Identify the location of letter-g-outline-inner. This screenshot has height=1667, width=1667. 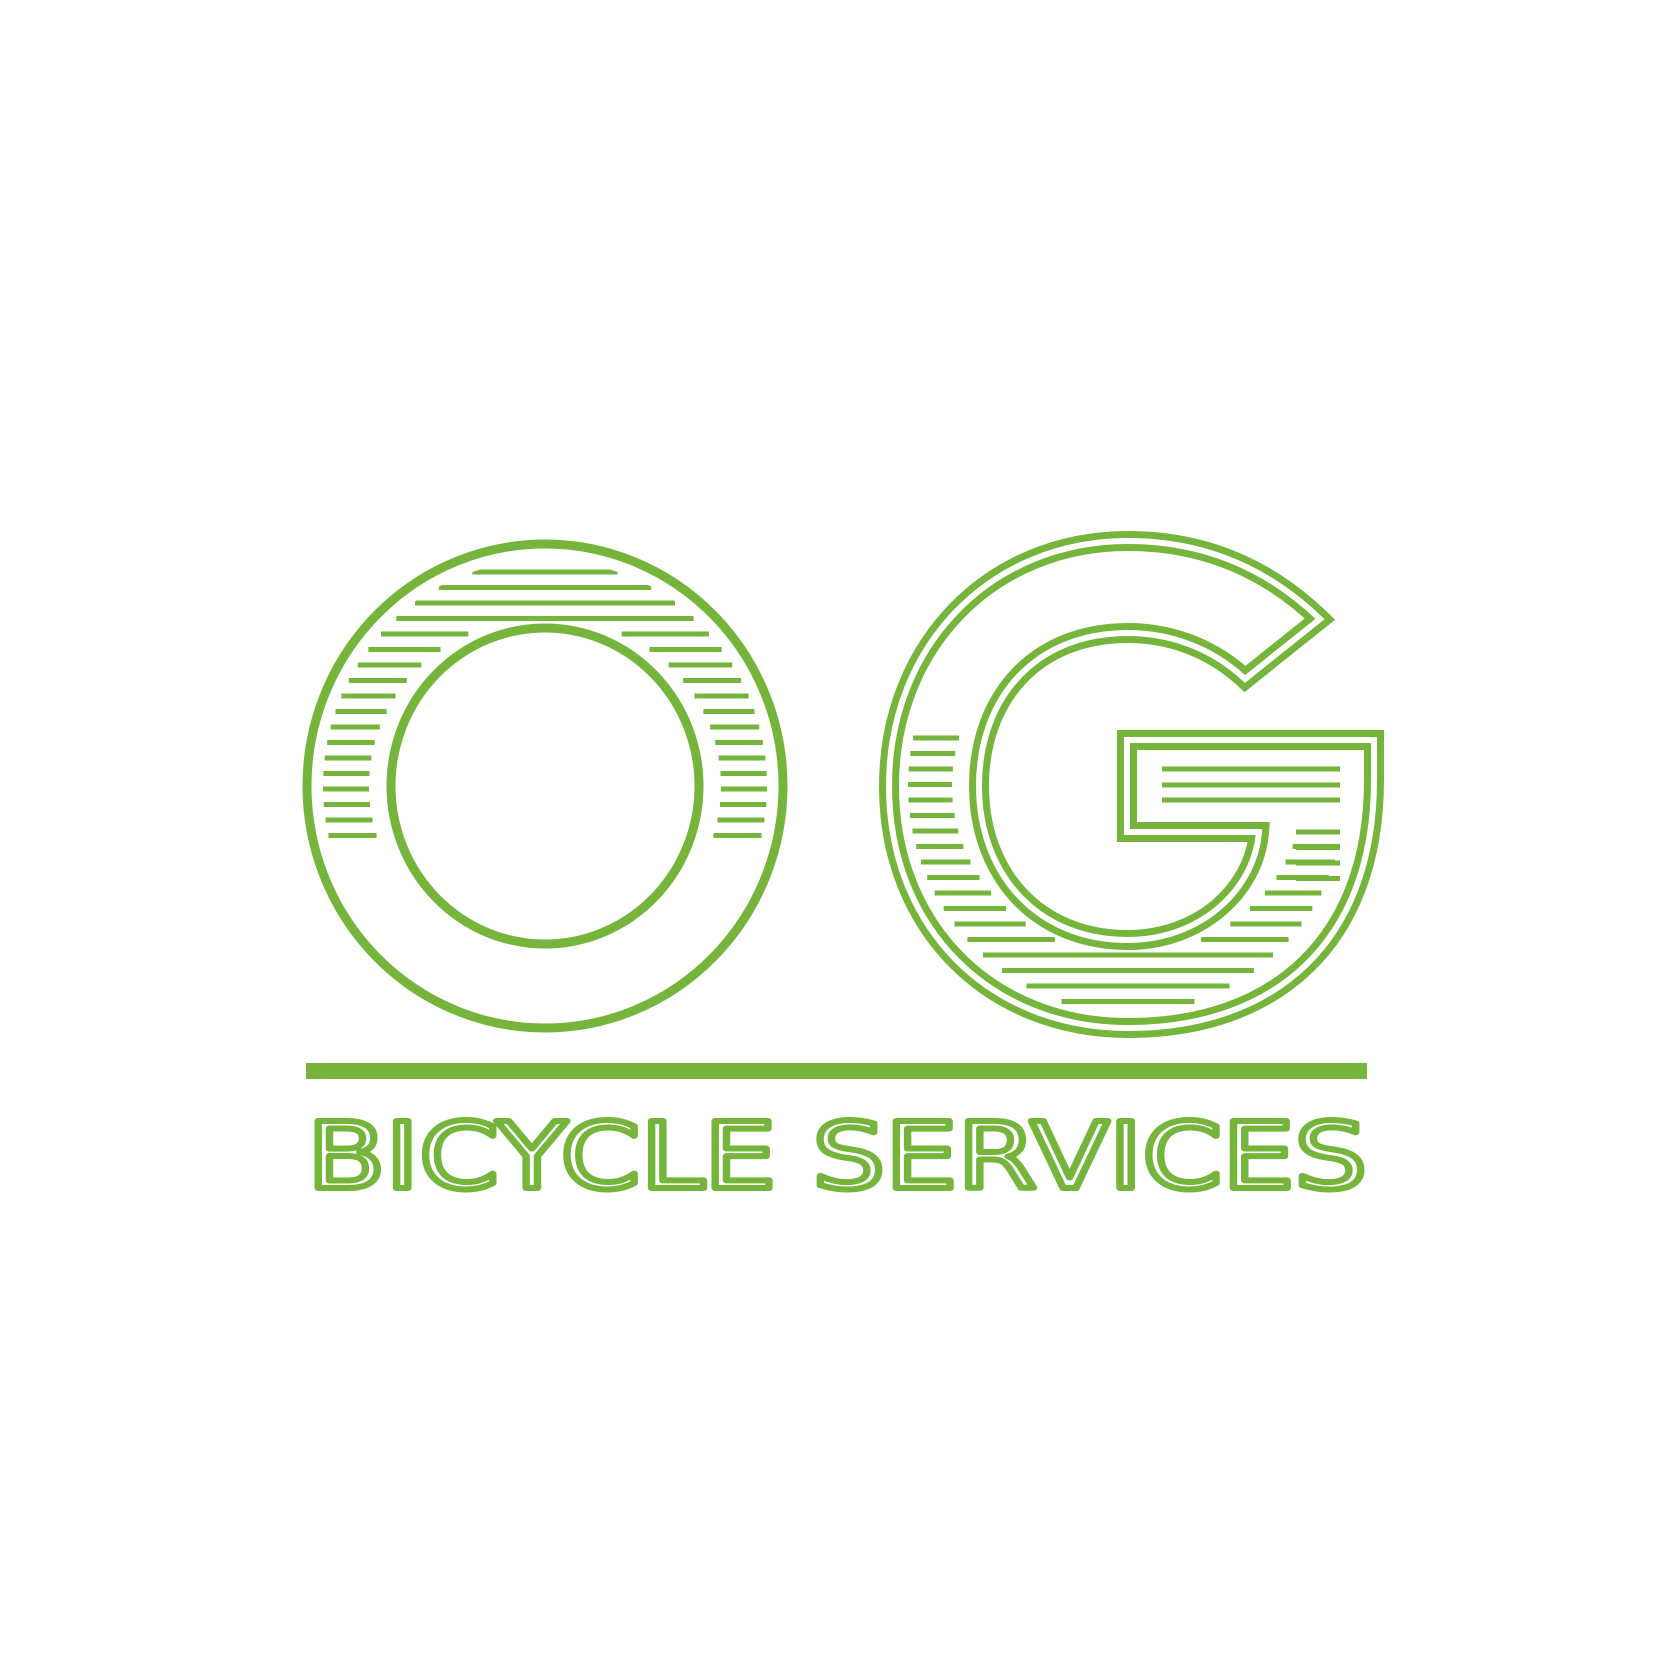
(1131, 784).